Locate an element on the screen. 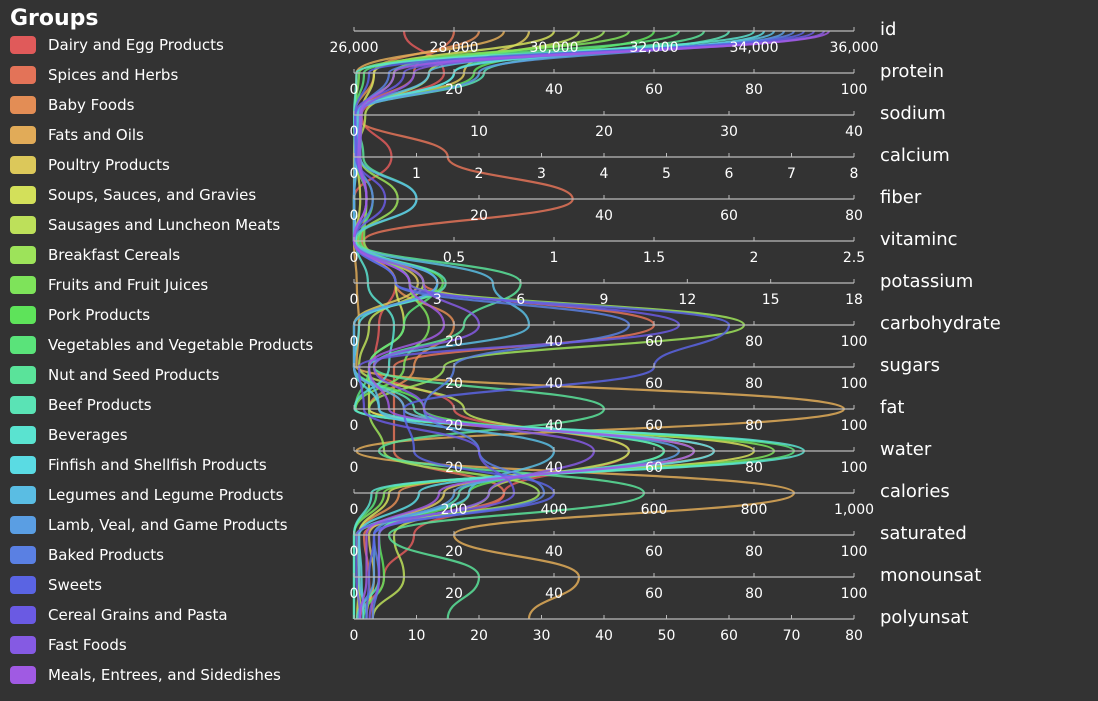 This screenshot has height=701, width=1098. axis-label: monounsat is located at coordinates (930, 575).